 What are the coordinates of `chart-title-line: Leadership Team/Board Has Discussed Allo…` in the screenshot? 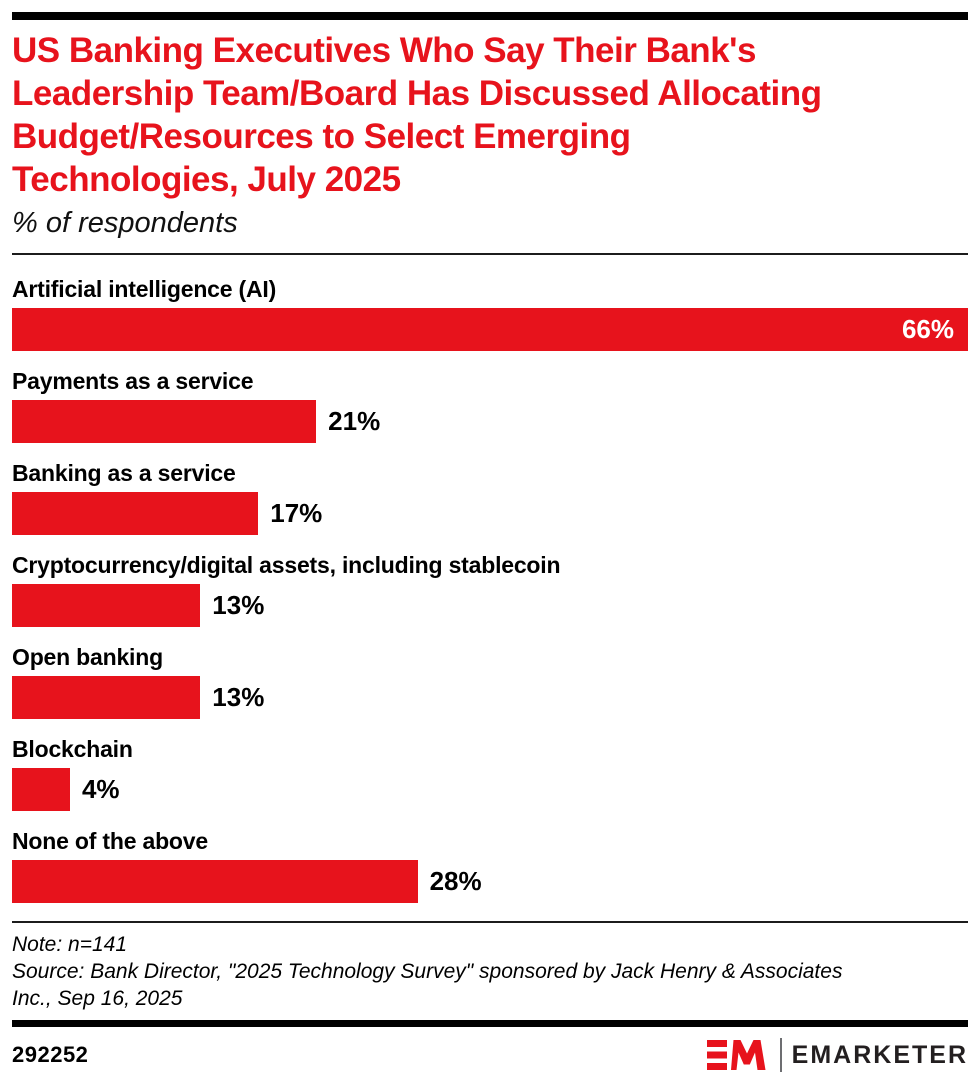 It's located at (417, 93).